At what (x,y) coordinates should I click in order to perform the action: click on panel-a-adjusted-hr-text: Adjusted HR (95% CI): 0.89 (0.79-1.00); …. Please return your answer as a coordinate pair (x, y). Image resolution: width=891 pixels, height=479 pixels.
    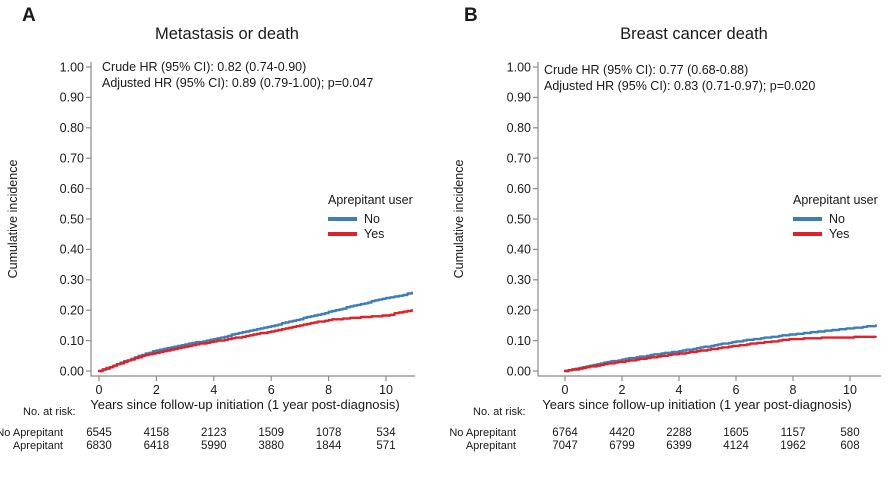
    Looking at the image, I should click on (238, 83).